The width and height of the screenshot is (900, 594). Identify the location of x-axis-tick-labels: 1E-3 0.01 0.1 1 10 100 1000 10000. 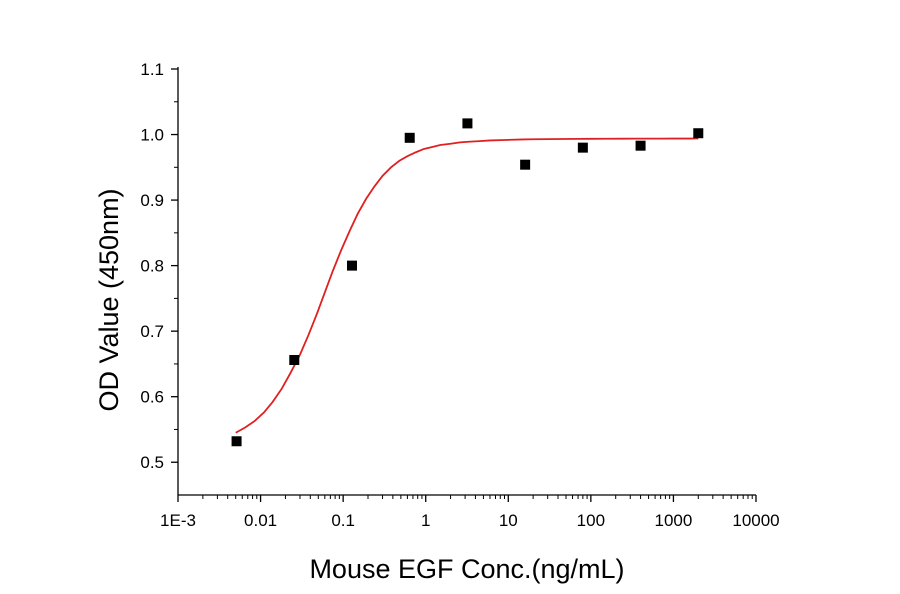
(470, 520).